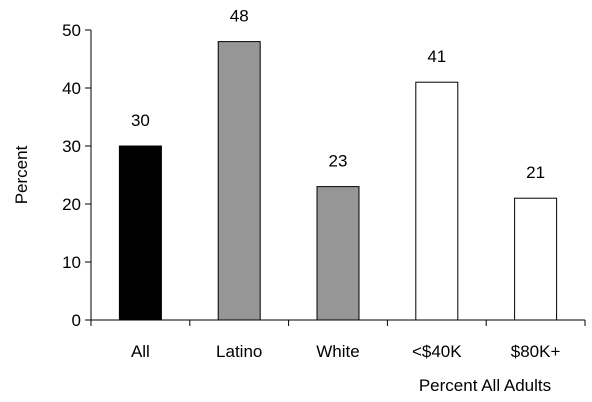  I want to click on category-label: All, so click(140, 351).